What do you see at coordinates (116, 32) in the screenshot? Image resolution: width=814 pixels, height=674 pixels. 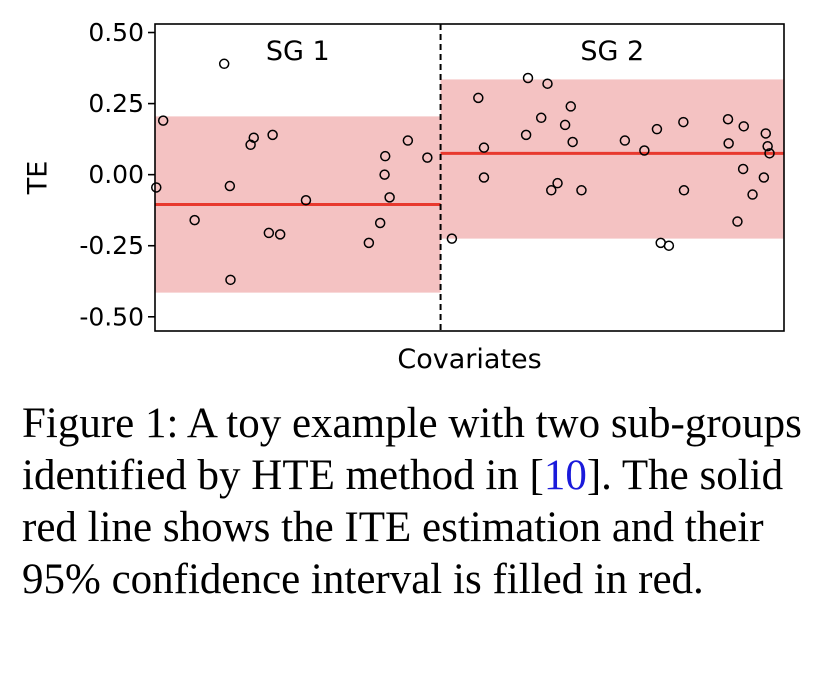 I see `y-tick-label-1: 0.50` at bounding box center [116, 32].